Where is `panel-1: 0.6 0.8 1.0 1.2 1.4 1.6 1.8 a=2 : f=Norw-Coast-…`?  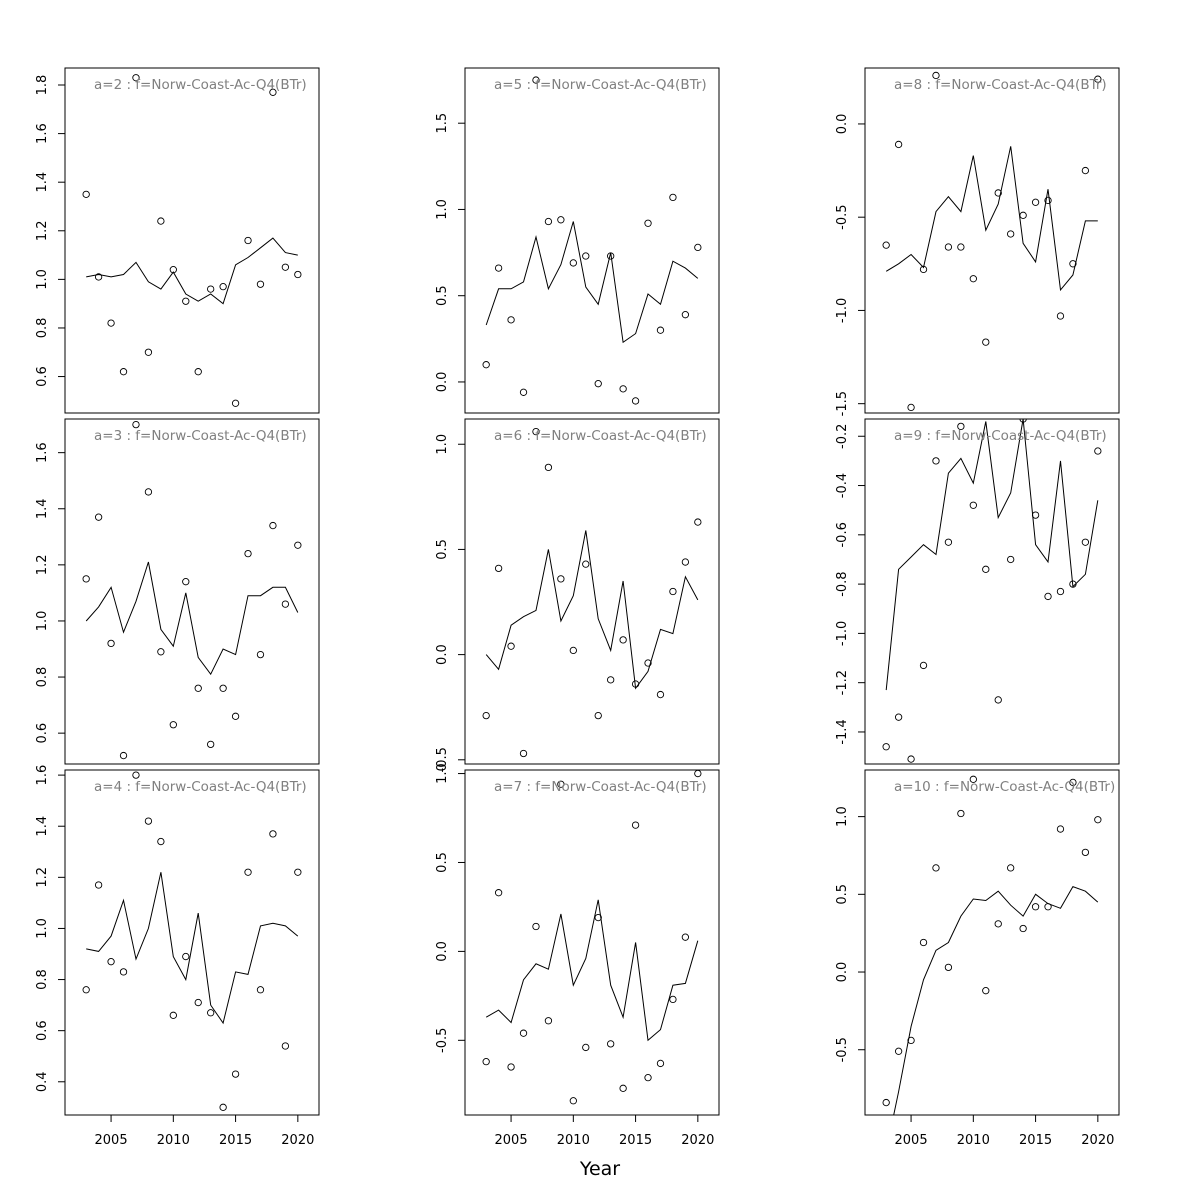
panel-1: 0.6 0.8 1.0 1.2 1.4 1.6 1.8 a=2 : f=Norw-Coast-… is located at coordinates (177, 240).